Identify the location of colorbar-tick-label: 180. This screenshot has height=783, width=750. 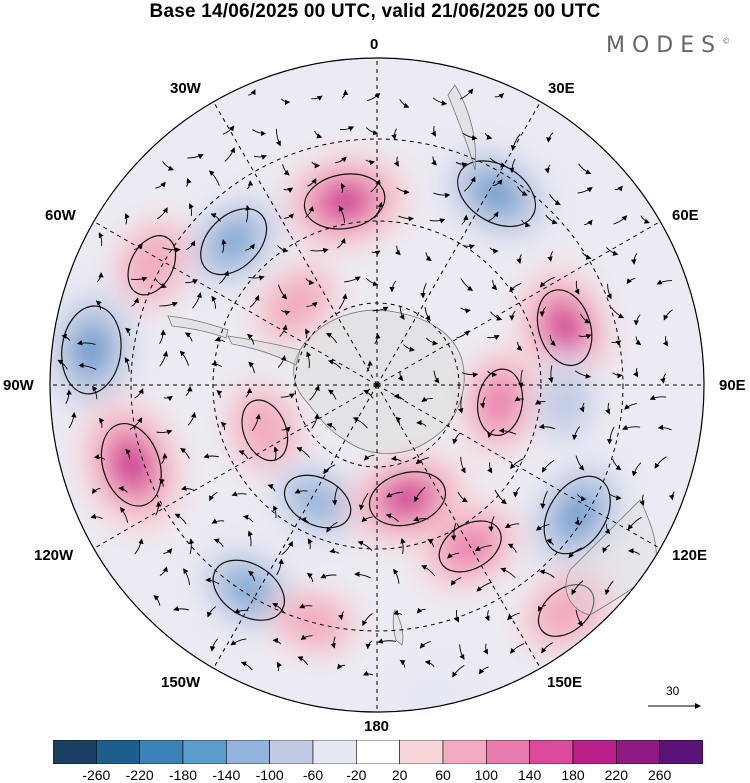
(573, 775).